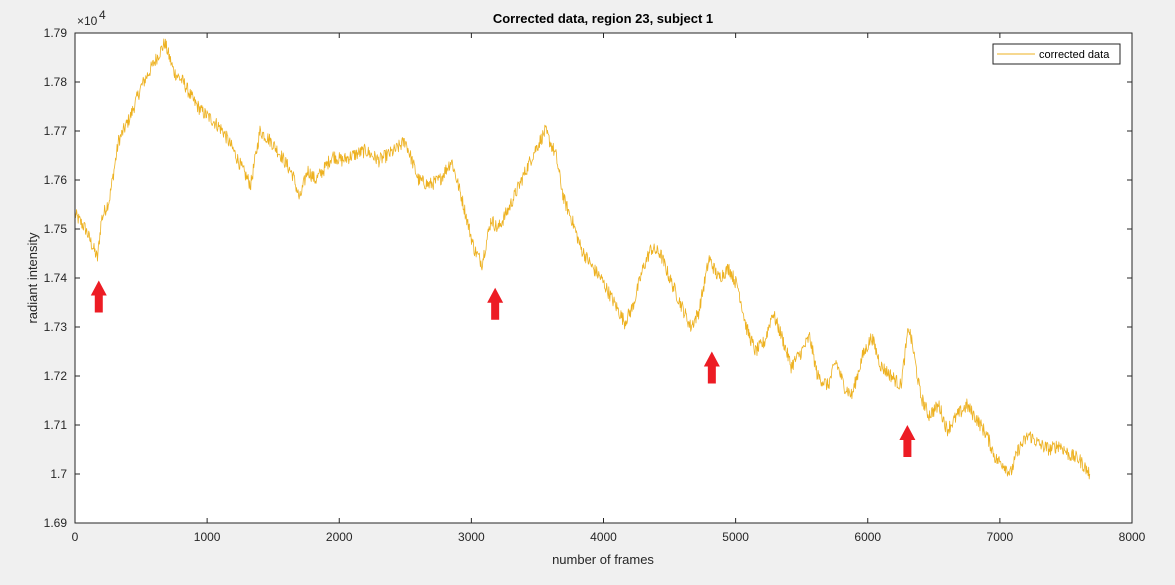  Describe the element at coordinates (58, 474) in the screenshot. I see `y-tick-label: 1.7` at that location.